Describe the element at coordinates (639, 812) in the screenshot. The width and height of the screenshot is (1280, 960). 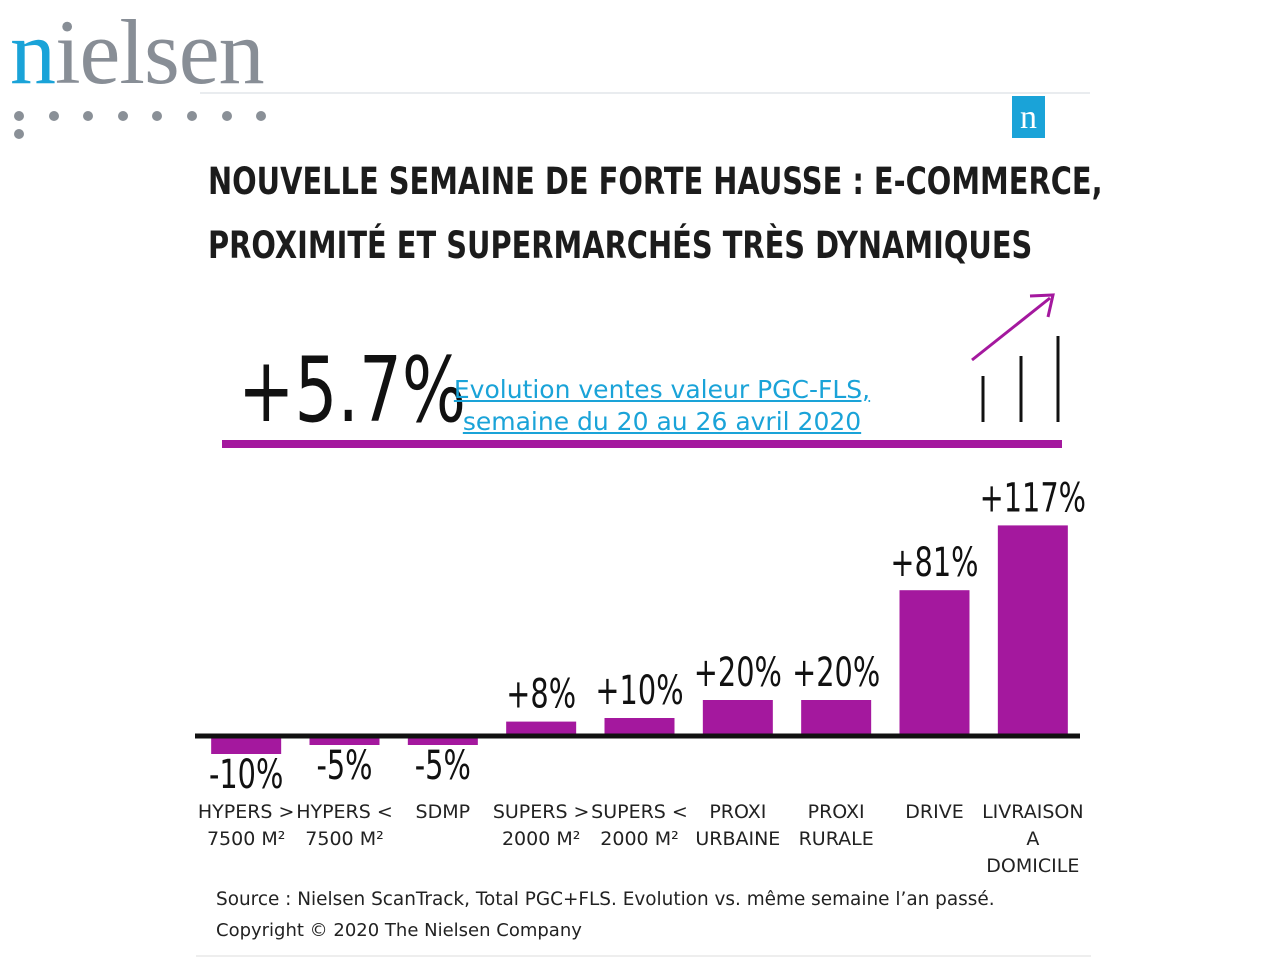
I see `category-label: SUPERS <` at that location.